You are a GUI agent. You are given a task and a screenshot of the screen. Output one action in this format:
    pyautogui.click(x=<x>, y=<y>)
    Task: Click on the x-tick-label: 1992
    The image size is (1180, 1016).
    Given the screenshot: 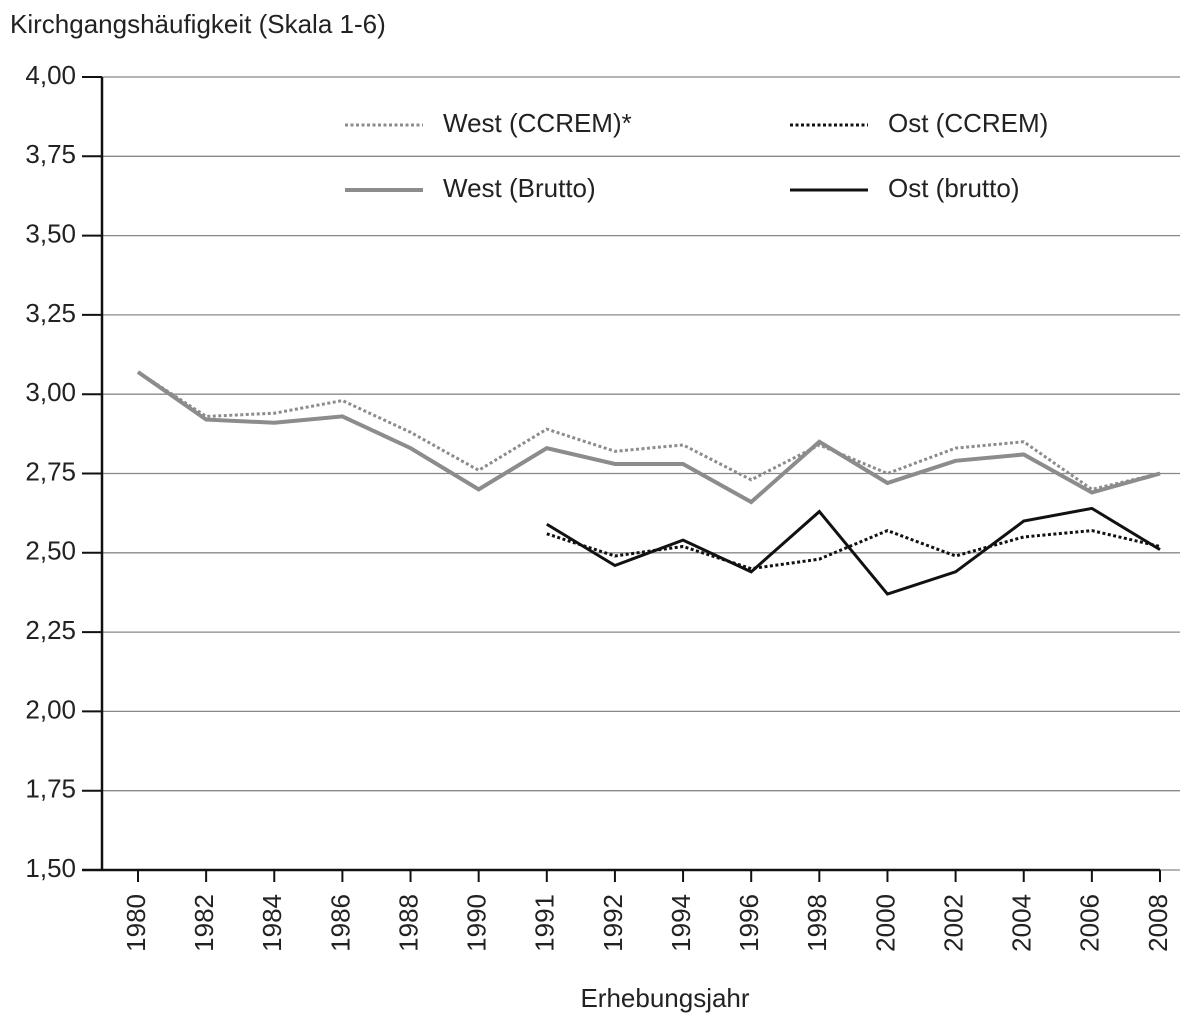 What is the action you would take?
    pyautogui.click(x=613, y=923)
    